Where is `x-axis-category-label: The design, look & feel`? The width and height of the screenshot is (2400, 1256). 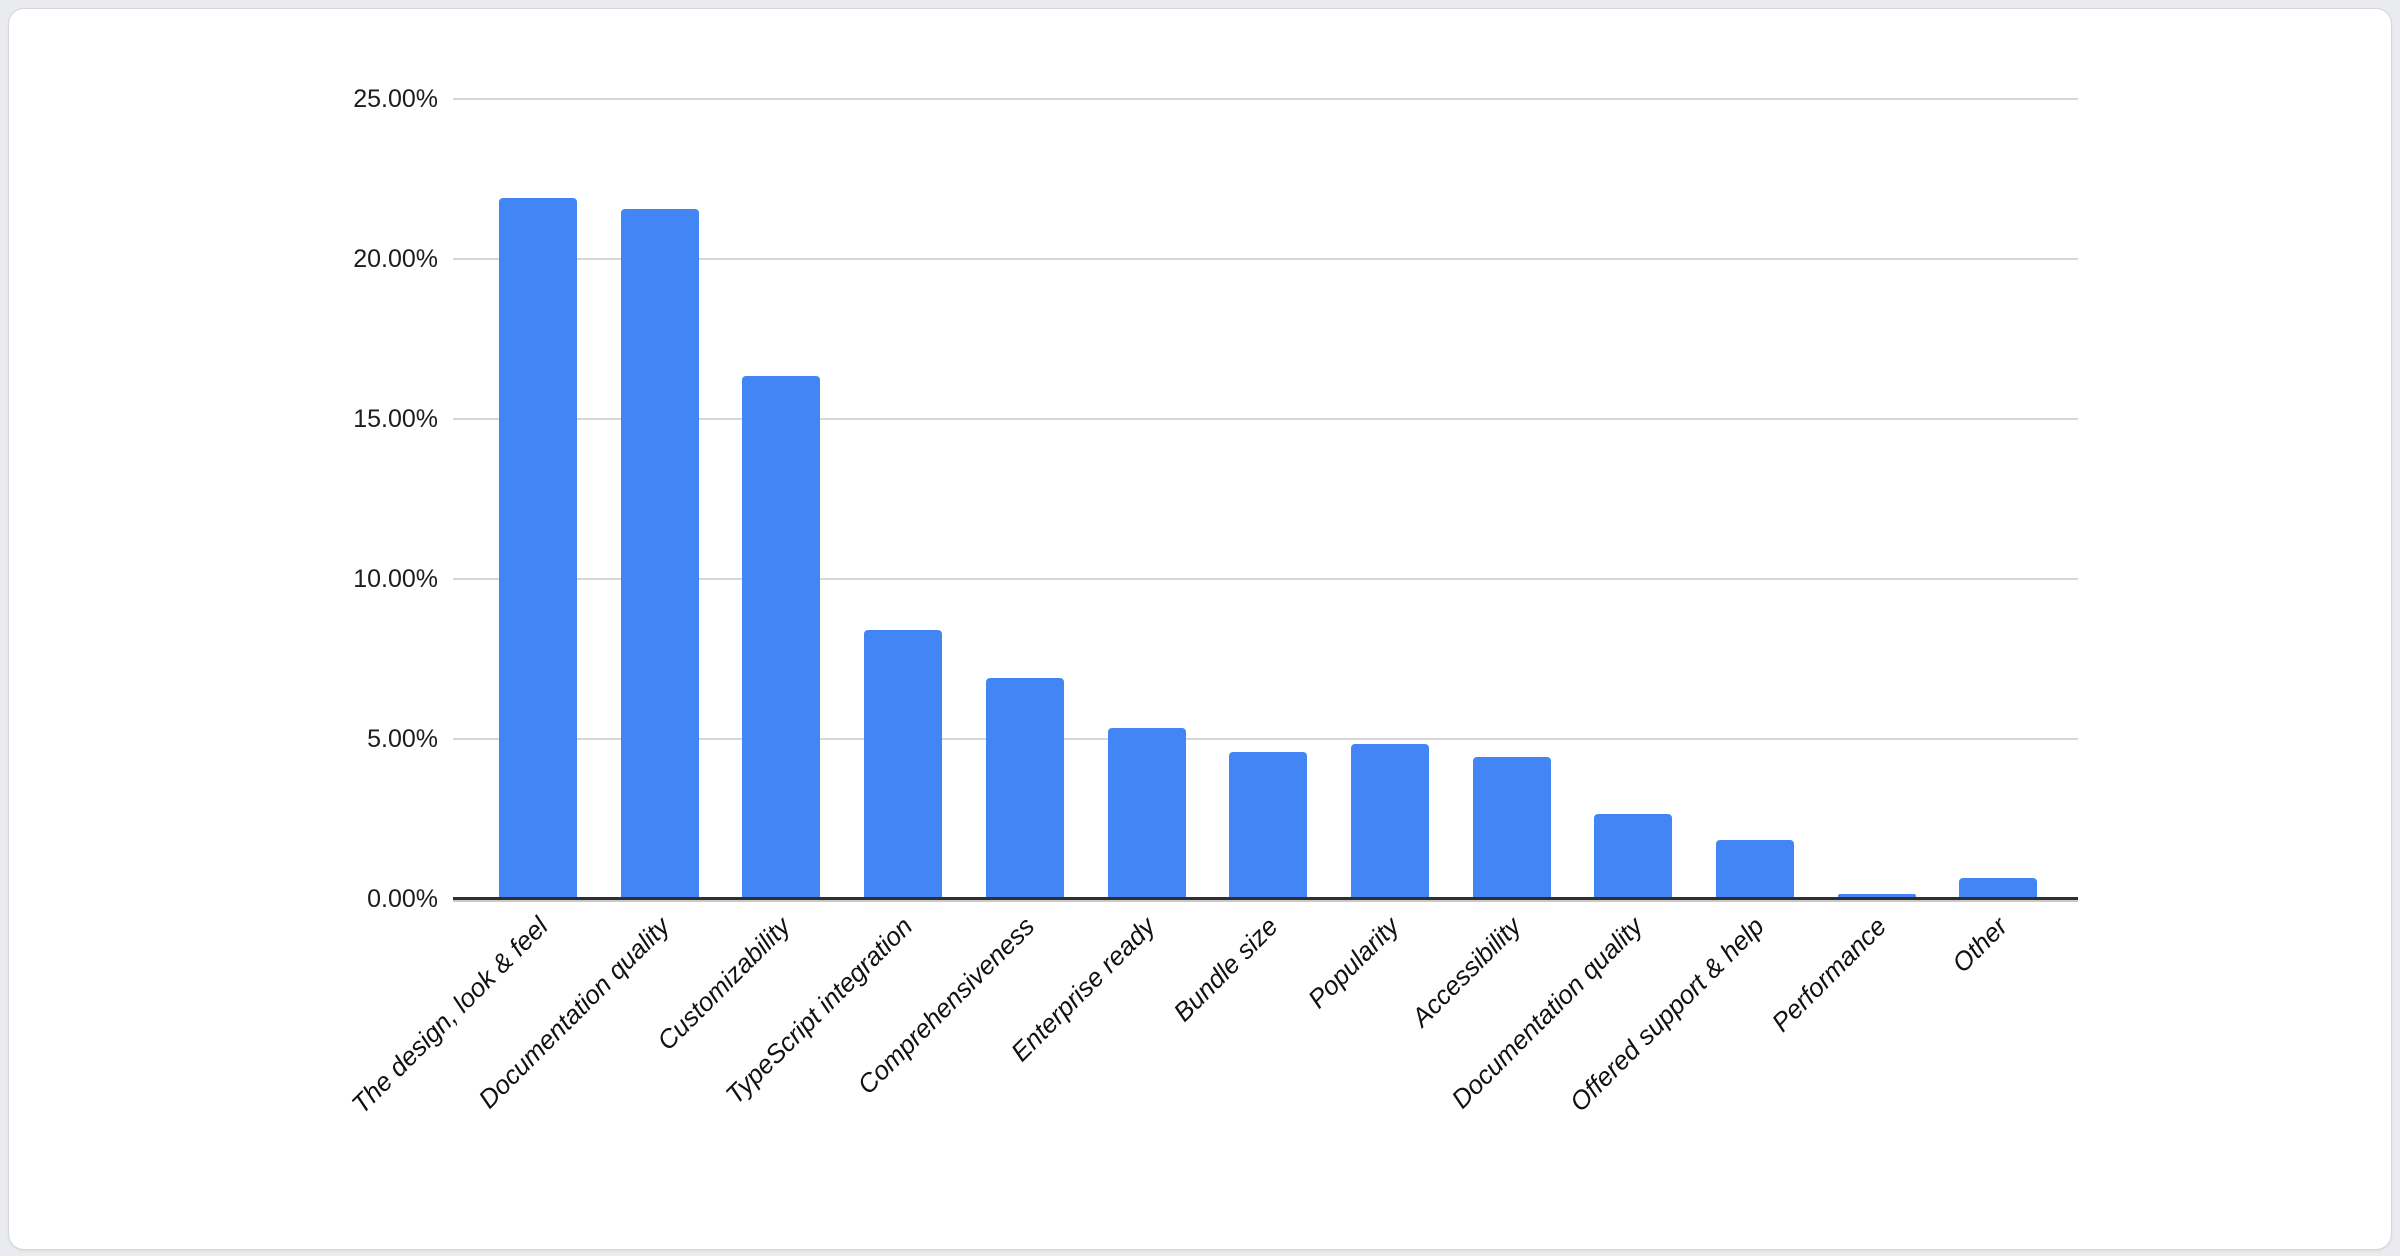 x-axis-category-label: The design, look & feel is located at coordinates (449, 1015).